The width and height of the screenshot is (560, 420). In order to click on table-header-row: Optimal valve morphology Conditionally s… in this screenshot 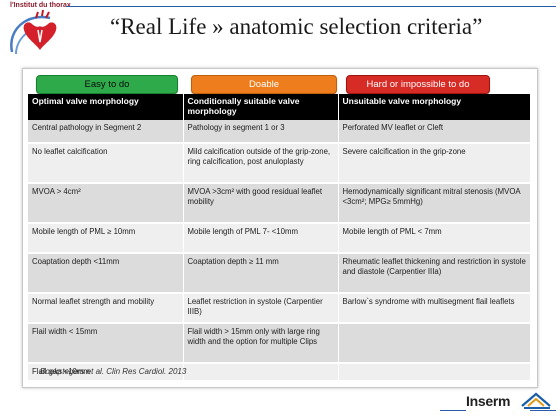, I will do `click(279, 107)`.